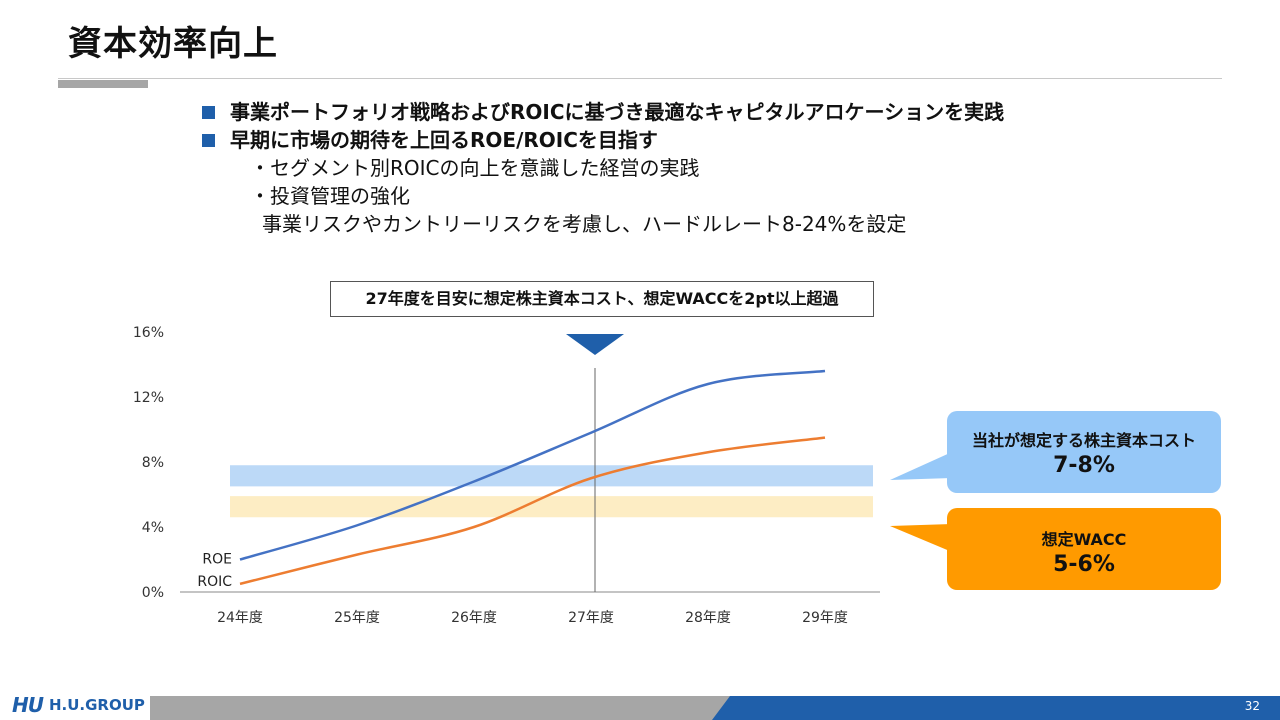 The image size is (1280, 720). I want to click on y-tick-label: 4%, so click(153, 528).